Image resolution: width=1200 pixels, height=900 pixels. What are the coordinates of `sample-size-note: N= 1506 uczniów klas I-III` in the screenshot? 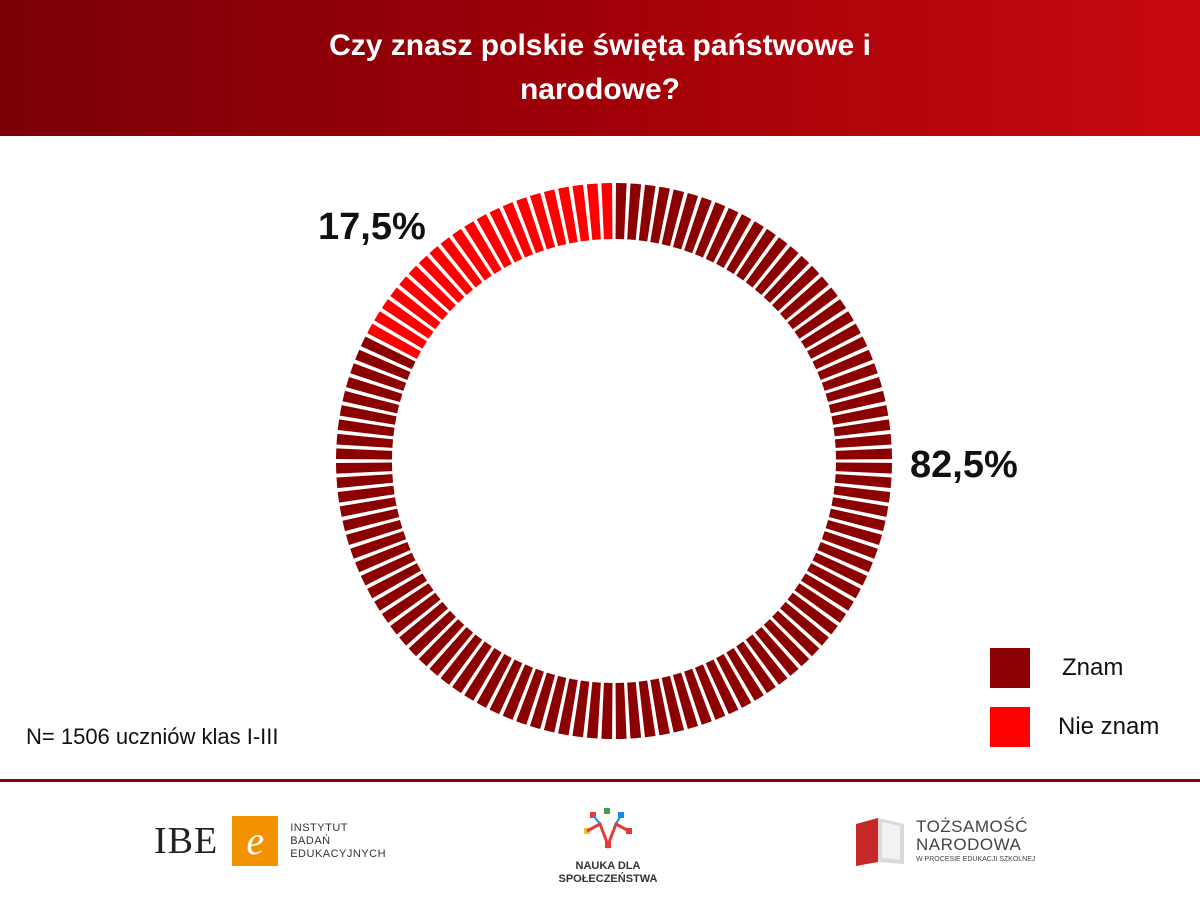 It's located at (152, 736).